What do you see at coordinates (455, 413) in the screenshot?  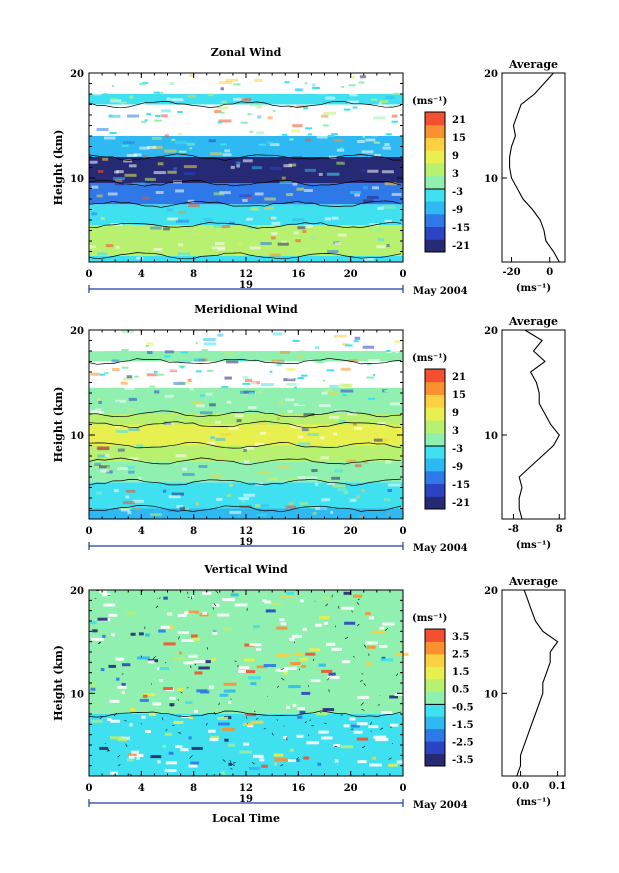 I see `colorbar-tick-label: 9` at bounding box center [455, 413].